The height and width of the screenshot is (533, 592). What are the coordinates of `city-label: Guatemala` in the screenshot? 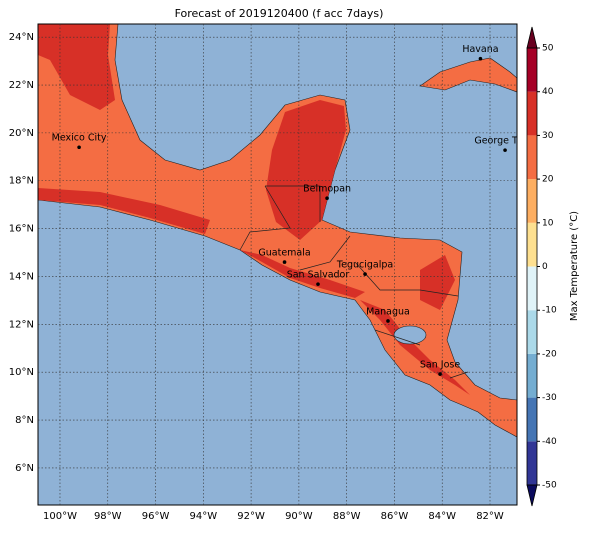 It's located at (284, 253).